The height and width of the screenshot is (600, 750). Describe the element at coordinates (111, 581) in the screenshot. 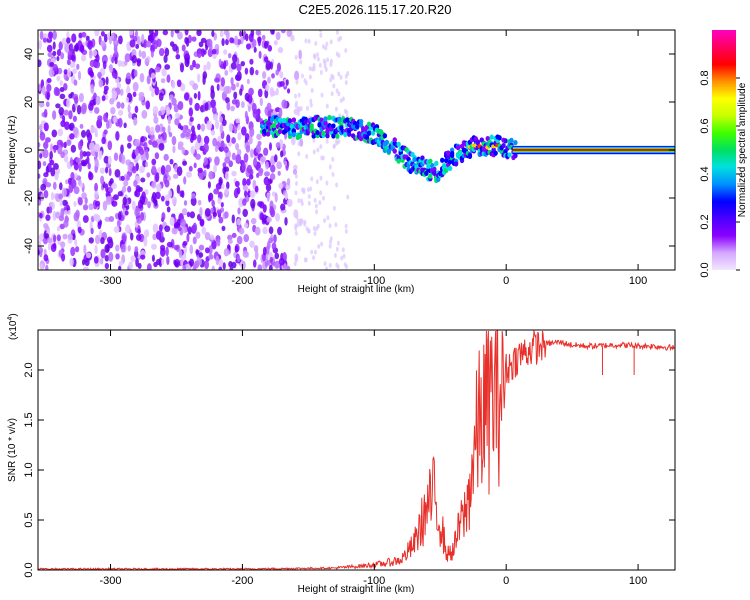

I see `x-tick-label: -300` at that location.